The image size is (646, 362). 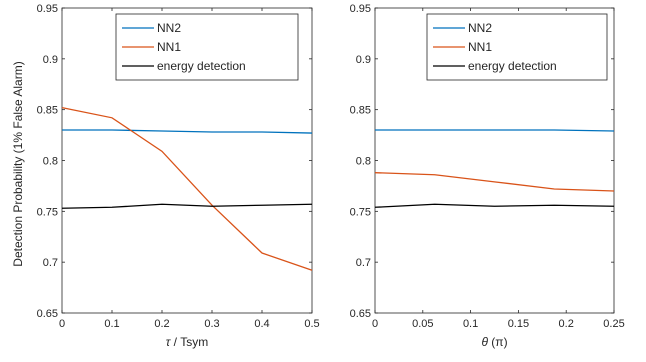 I want to click on x-tick-label: 0.25, so click(x=613, y=324).